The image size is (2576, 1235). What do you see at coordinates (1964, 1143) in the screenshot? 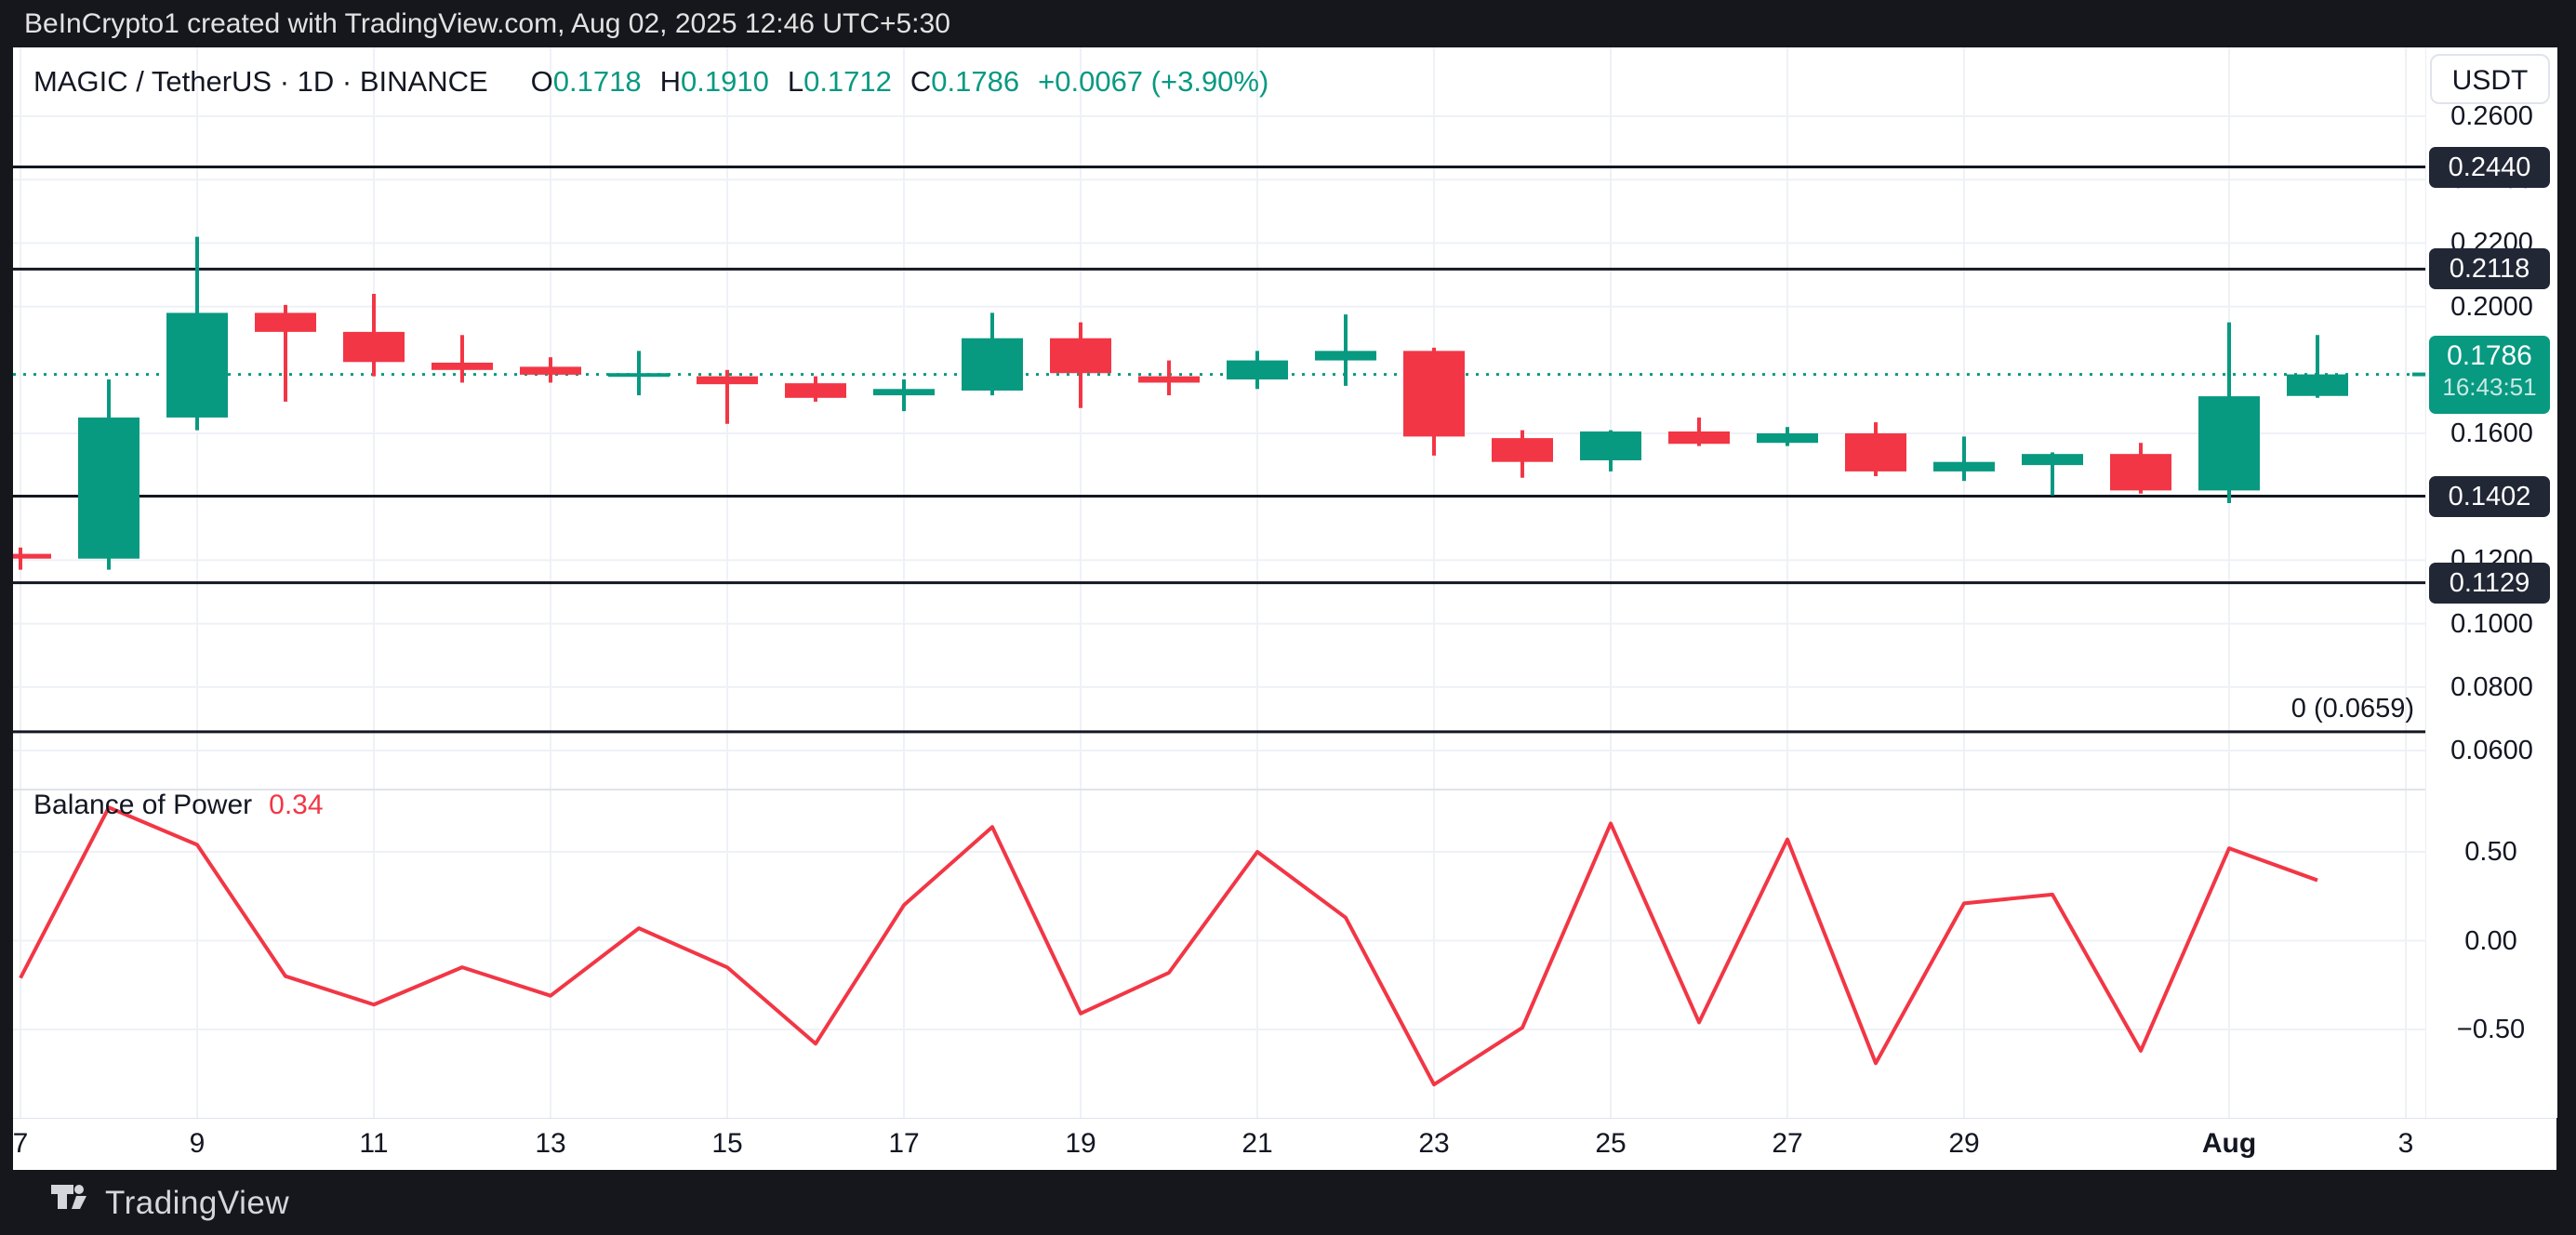
I see `time-tick-label: 29` at bounding box center [1964, 1143].